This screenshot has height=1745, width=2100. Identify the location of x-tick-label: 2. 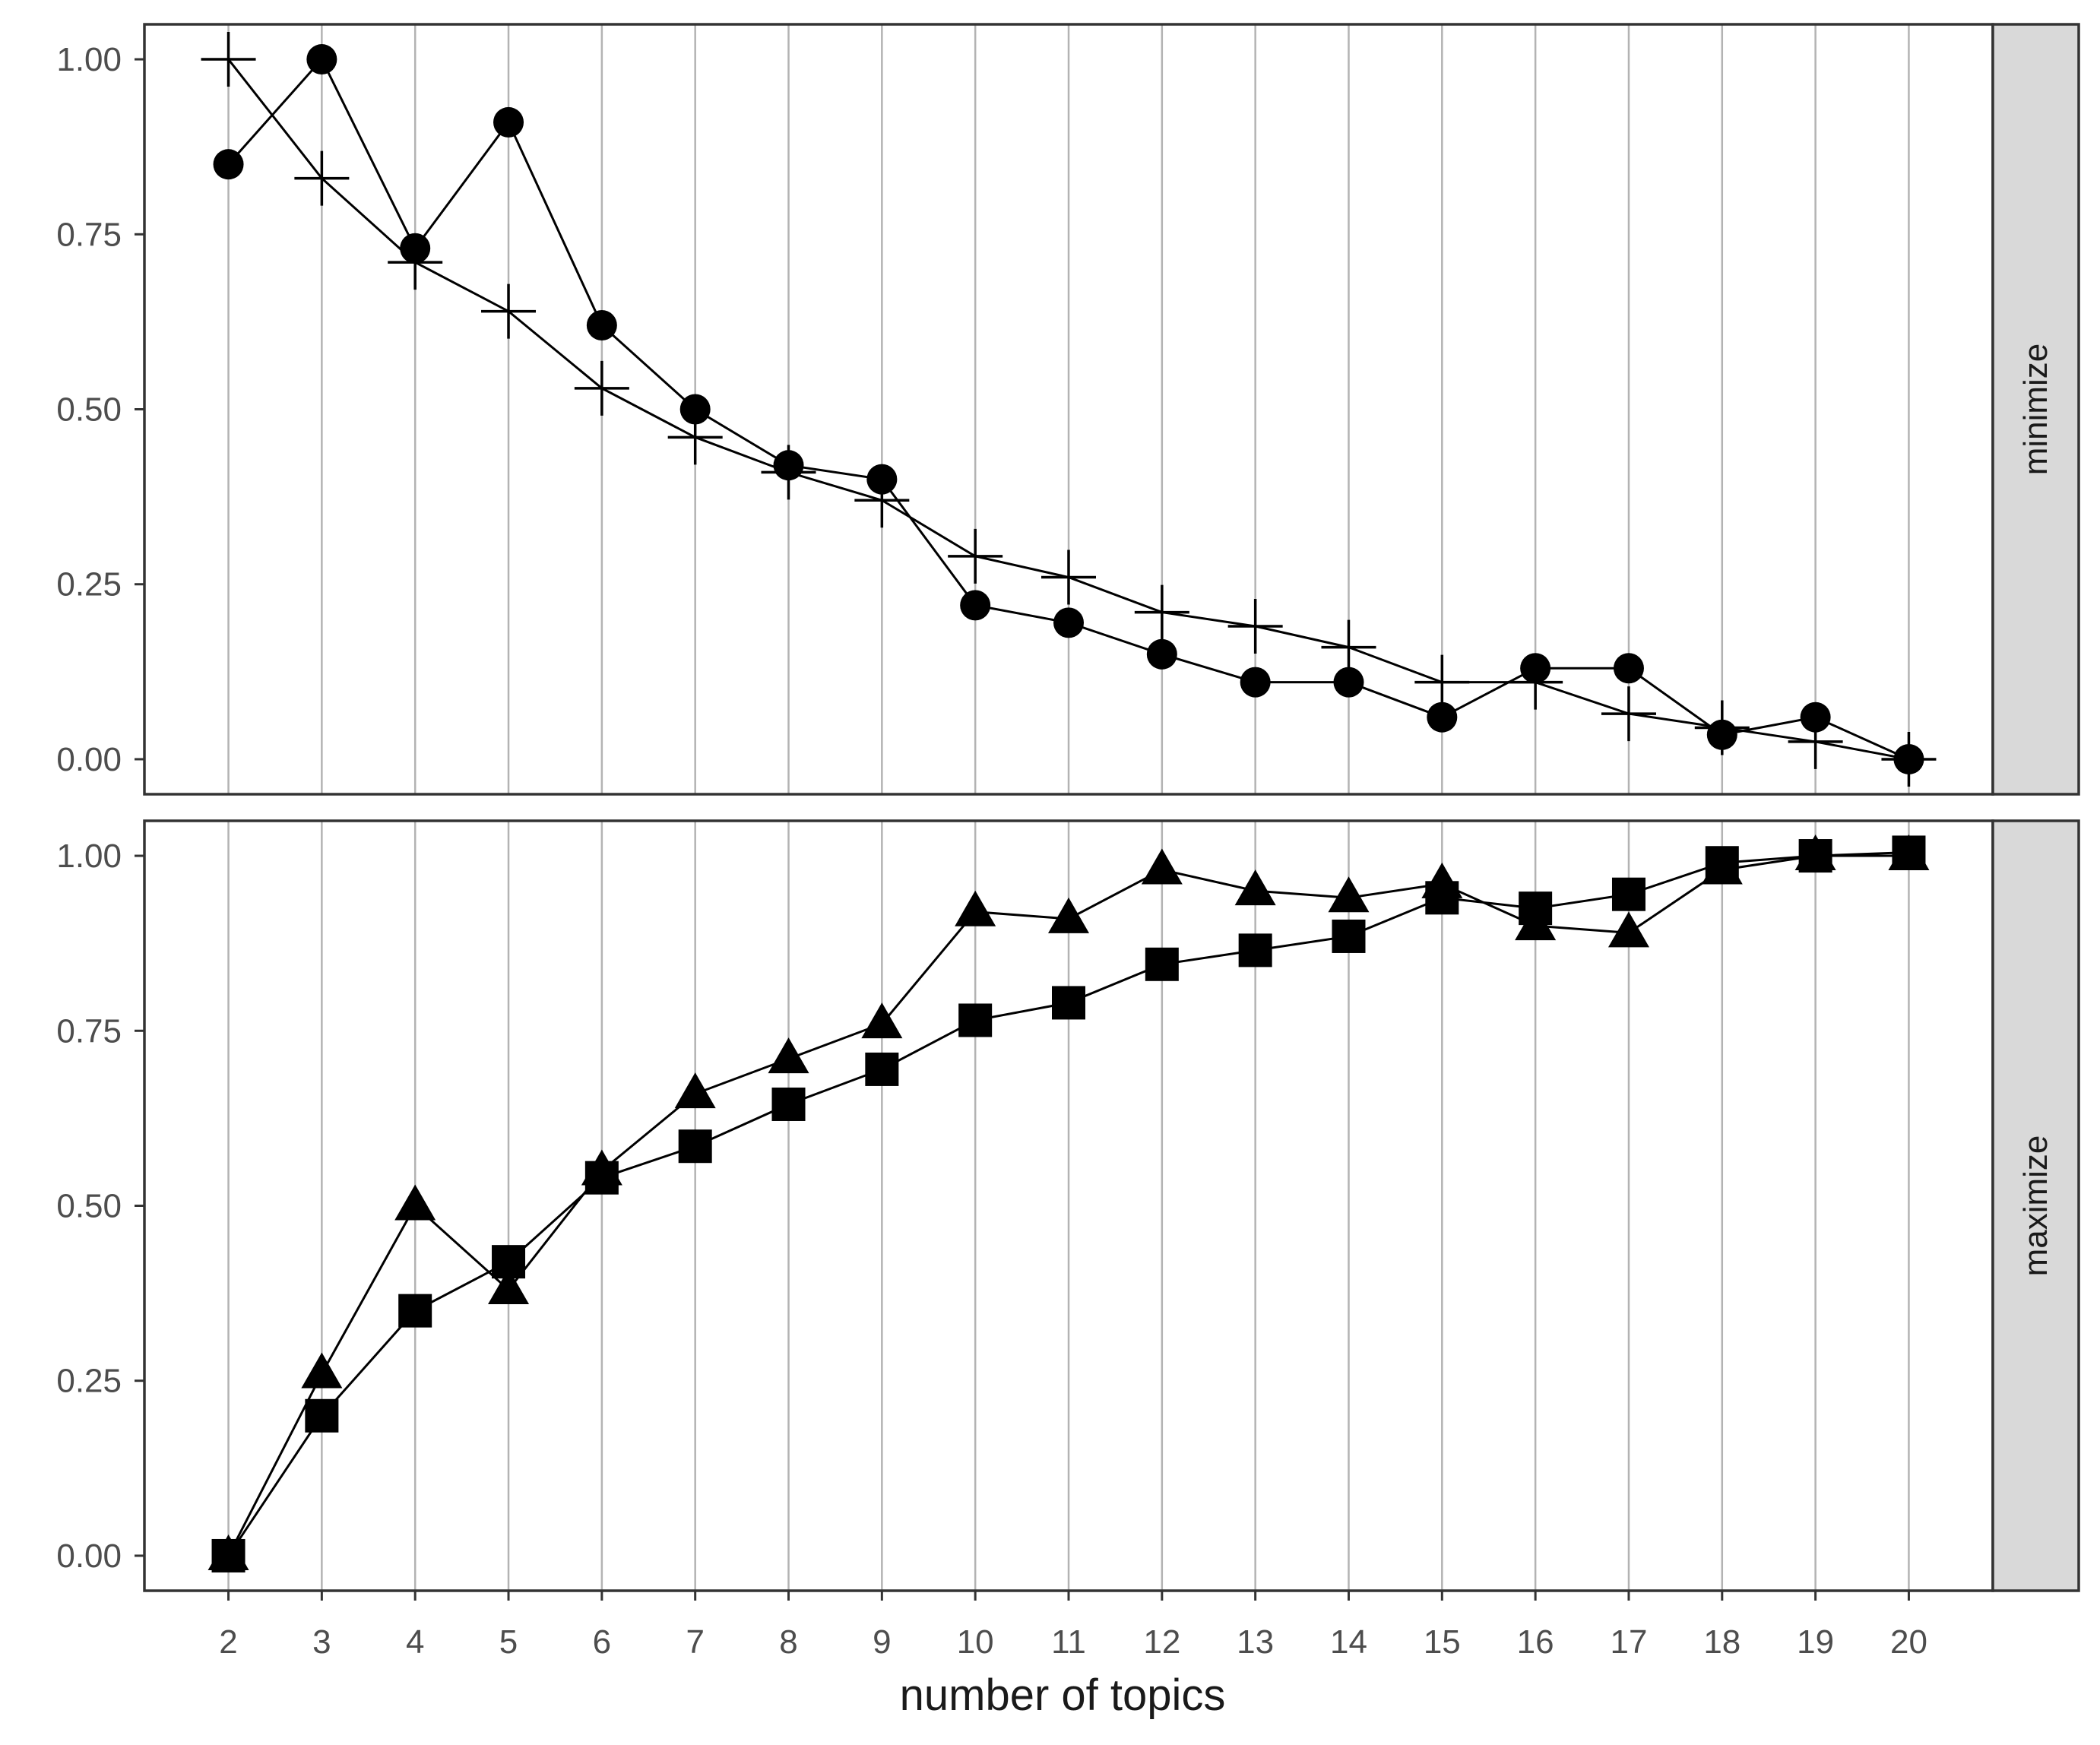
(228, 1642).